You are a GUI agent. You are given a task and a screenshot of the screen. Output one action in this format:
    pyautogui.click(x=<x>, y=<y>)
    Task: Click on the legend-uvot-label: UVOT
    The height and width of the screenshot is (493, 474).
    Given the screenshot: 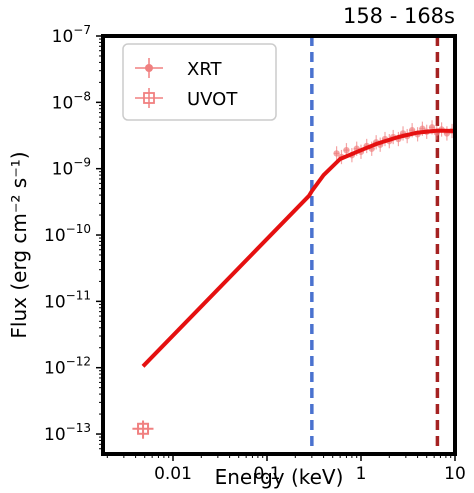 What is the action you would take?
    pyautogui.click(x=212, y=99)
    